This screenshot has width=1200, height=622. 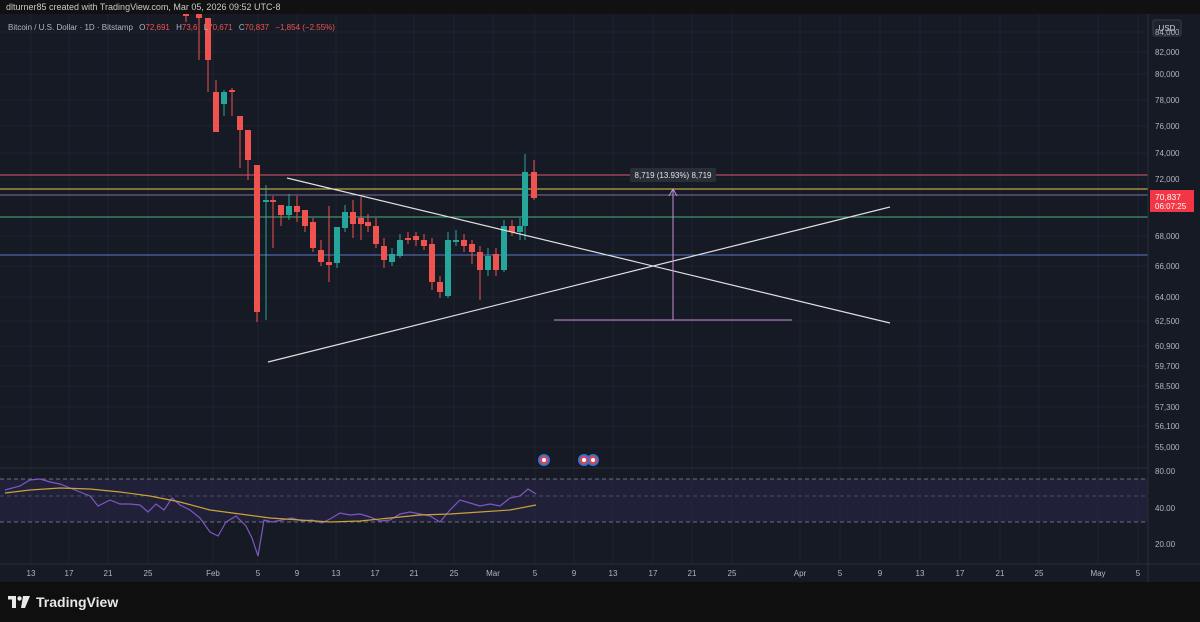 I want to click on current-price-tag, so click(x=1172, y=201).